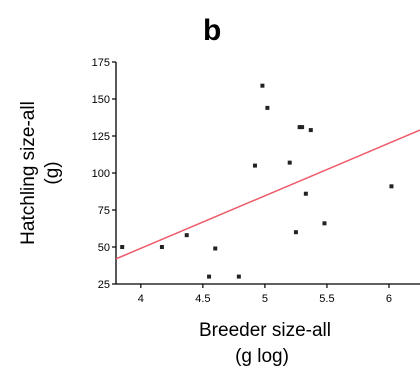  What do you see at coordinates (265, 330) in the screenshot?
I see `x-axis-title-line1: Breeder size-all` at bounding box center [265, 330].